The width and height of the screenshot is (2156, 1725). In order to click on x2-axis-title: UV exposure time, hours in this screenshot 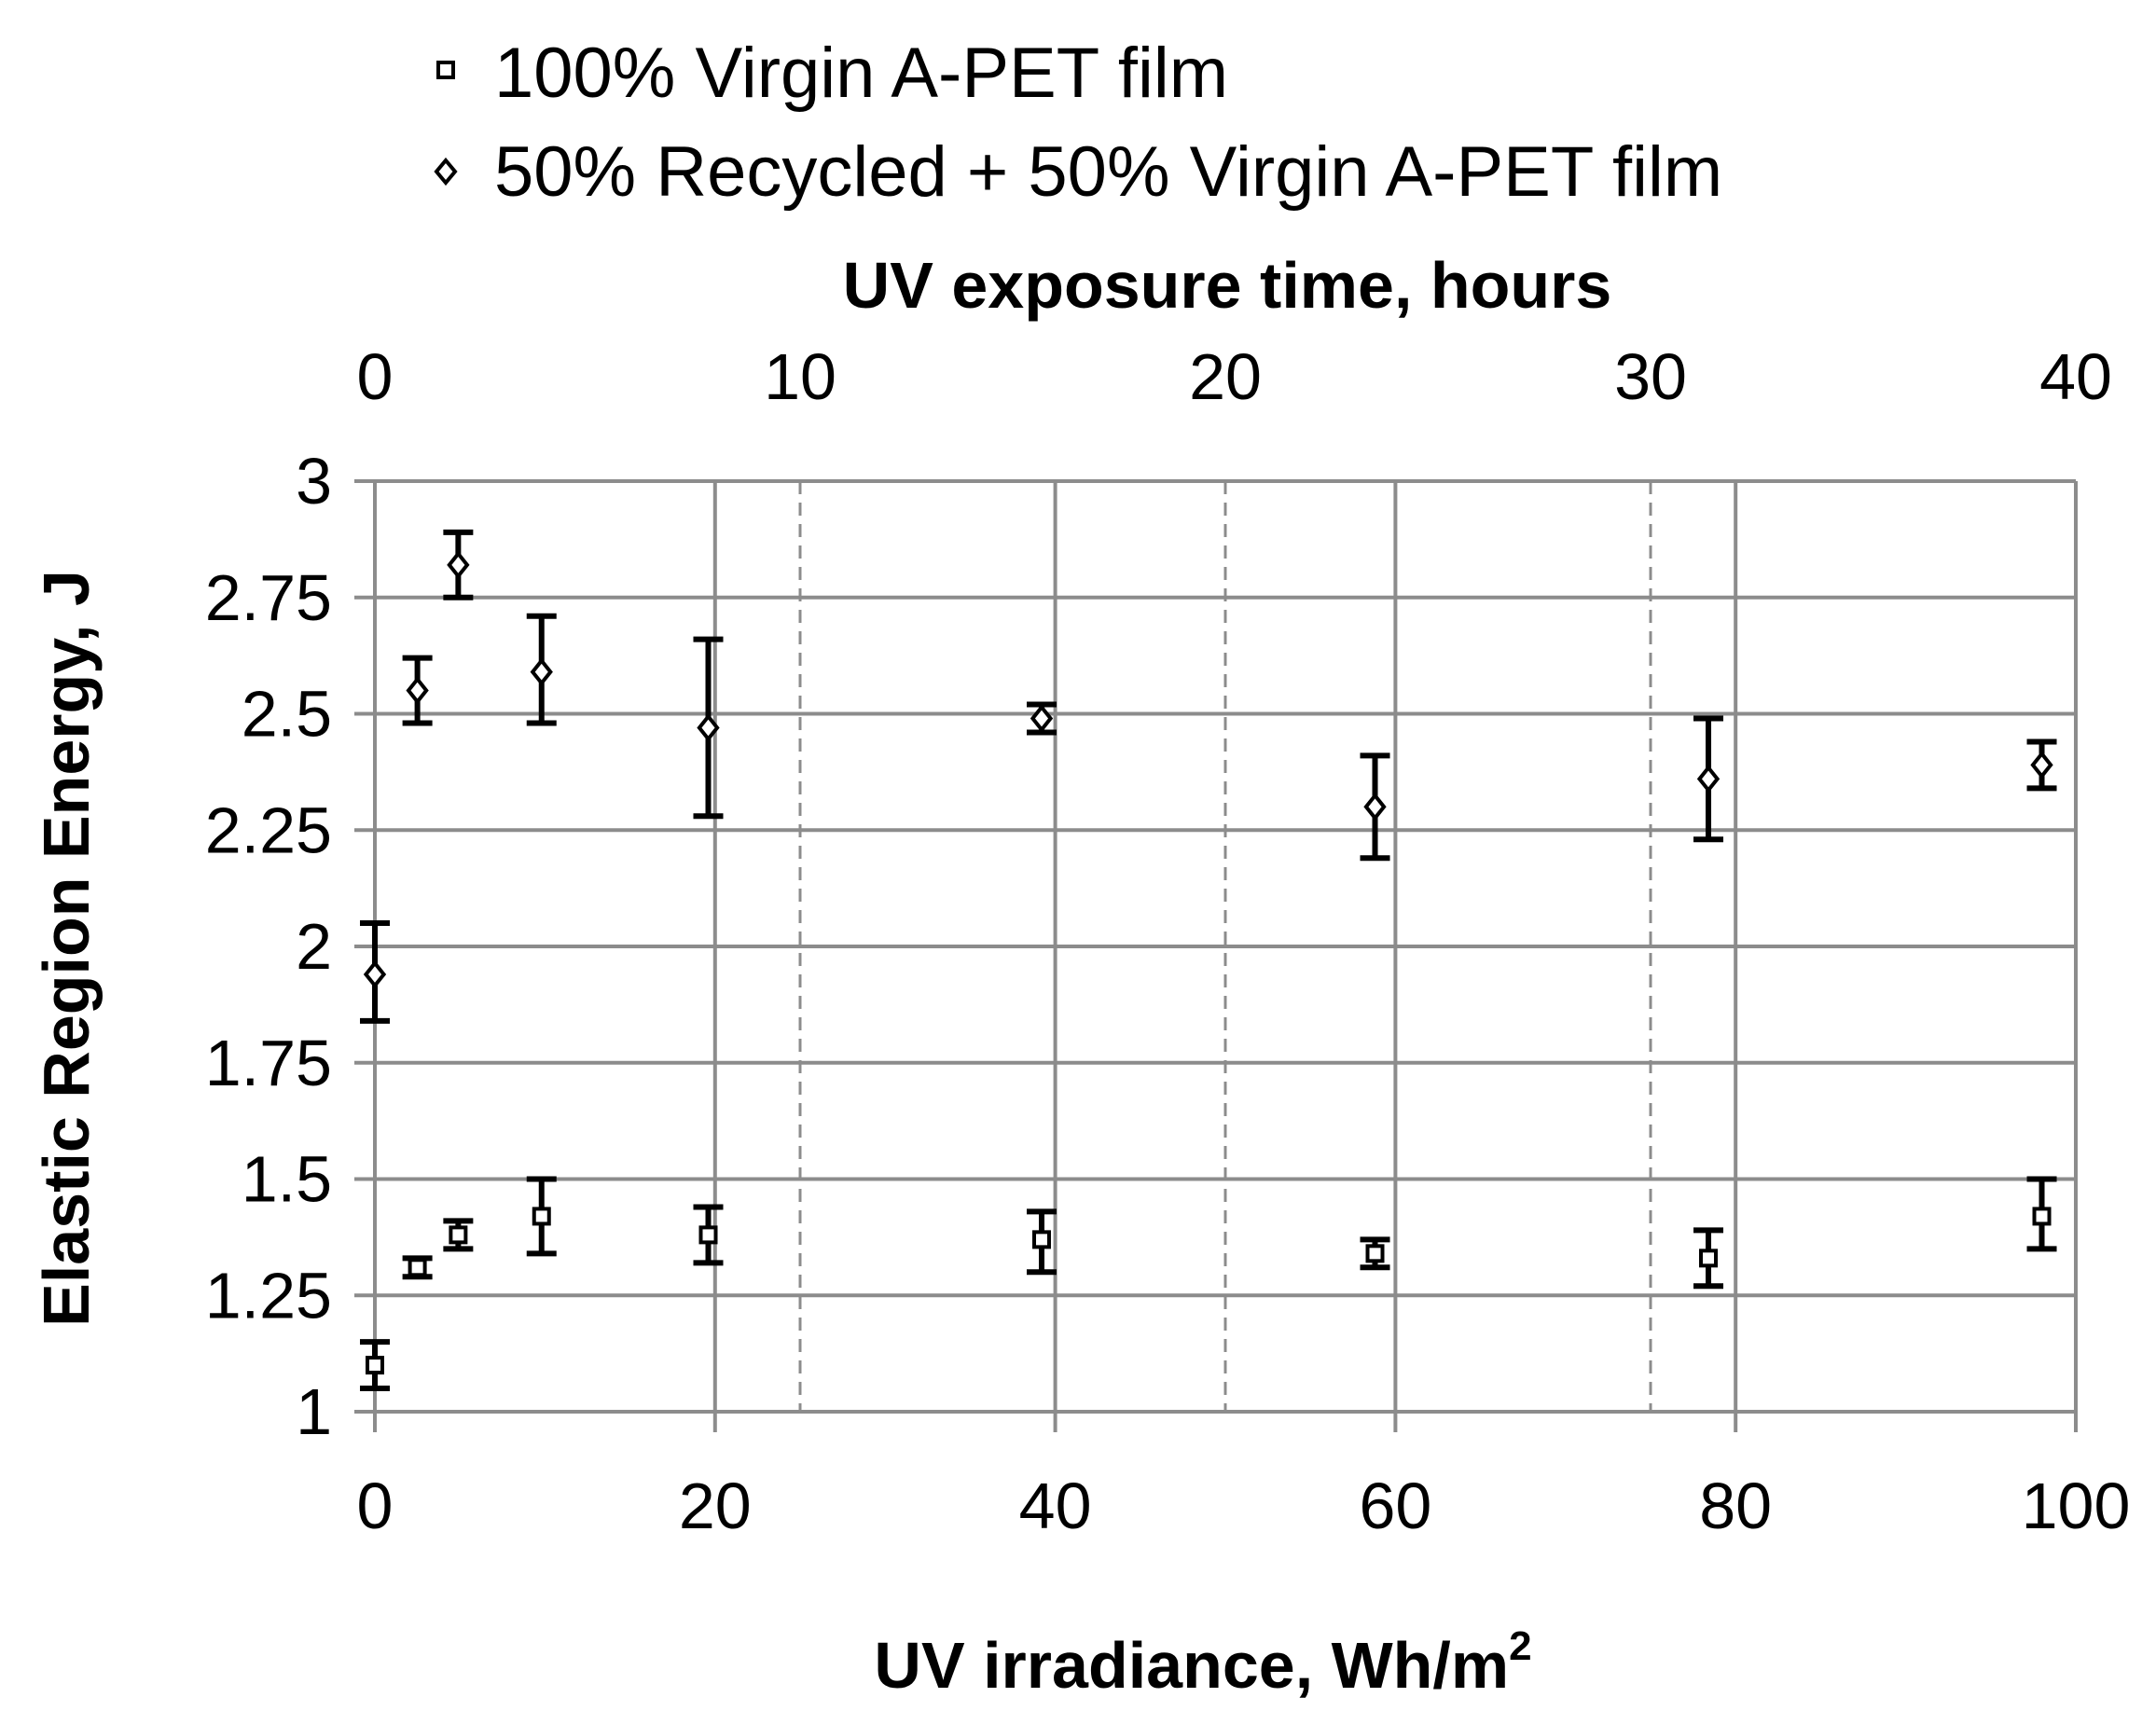, I will do `click(1227, 286)`.